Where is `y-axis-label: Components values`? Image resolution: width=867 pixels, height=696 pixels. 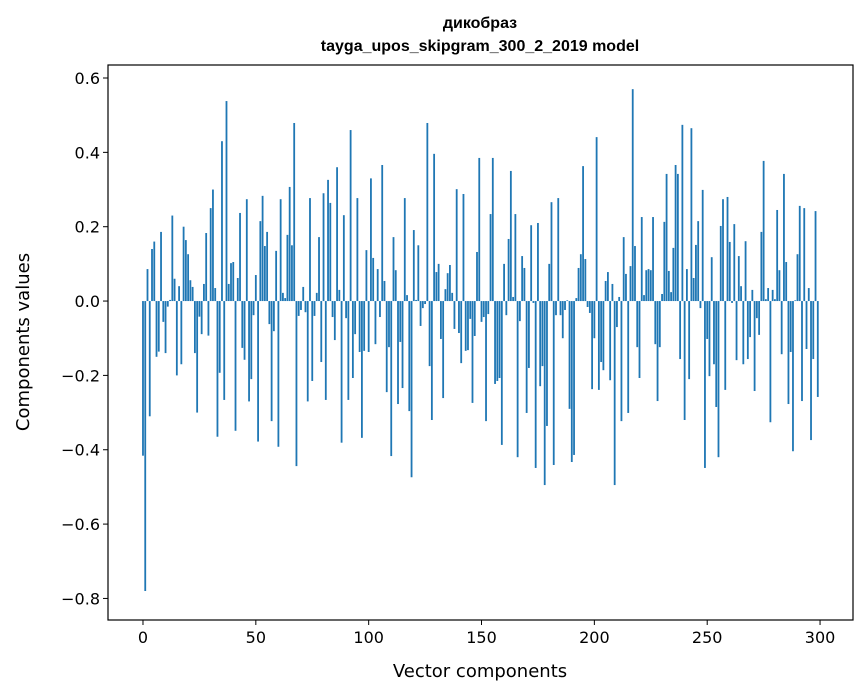 y-axis-label: Components values is located at coordinates (23, 342).